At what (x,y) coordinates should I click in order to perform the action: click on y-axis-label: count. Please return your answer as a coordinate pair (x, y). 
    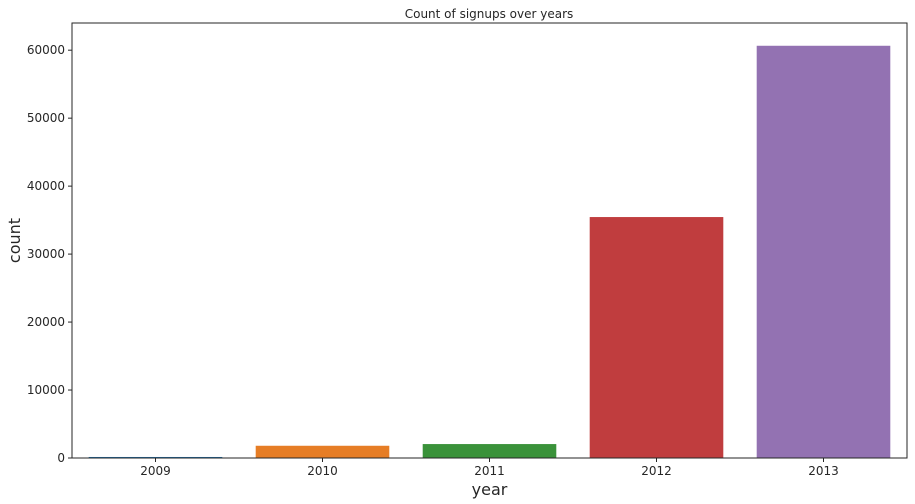
    Looking at the image, I should click on (14, 240).